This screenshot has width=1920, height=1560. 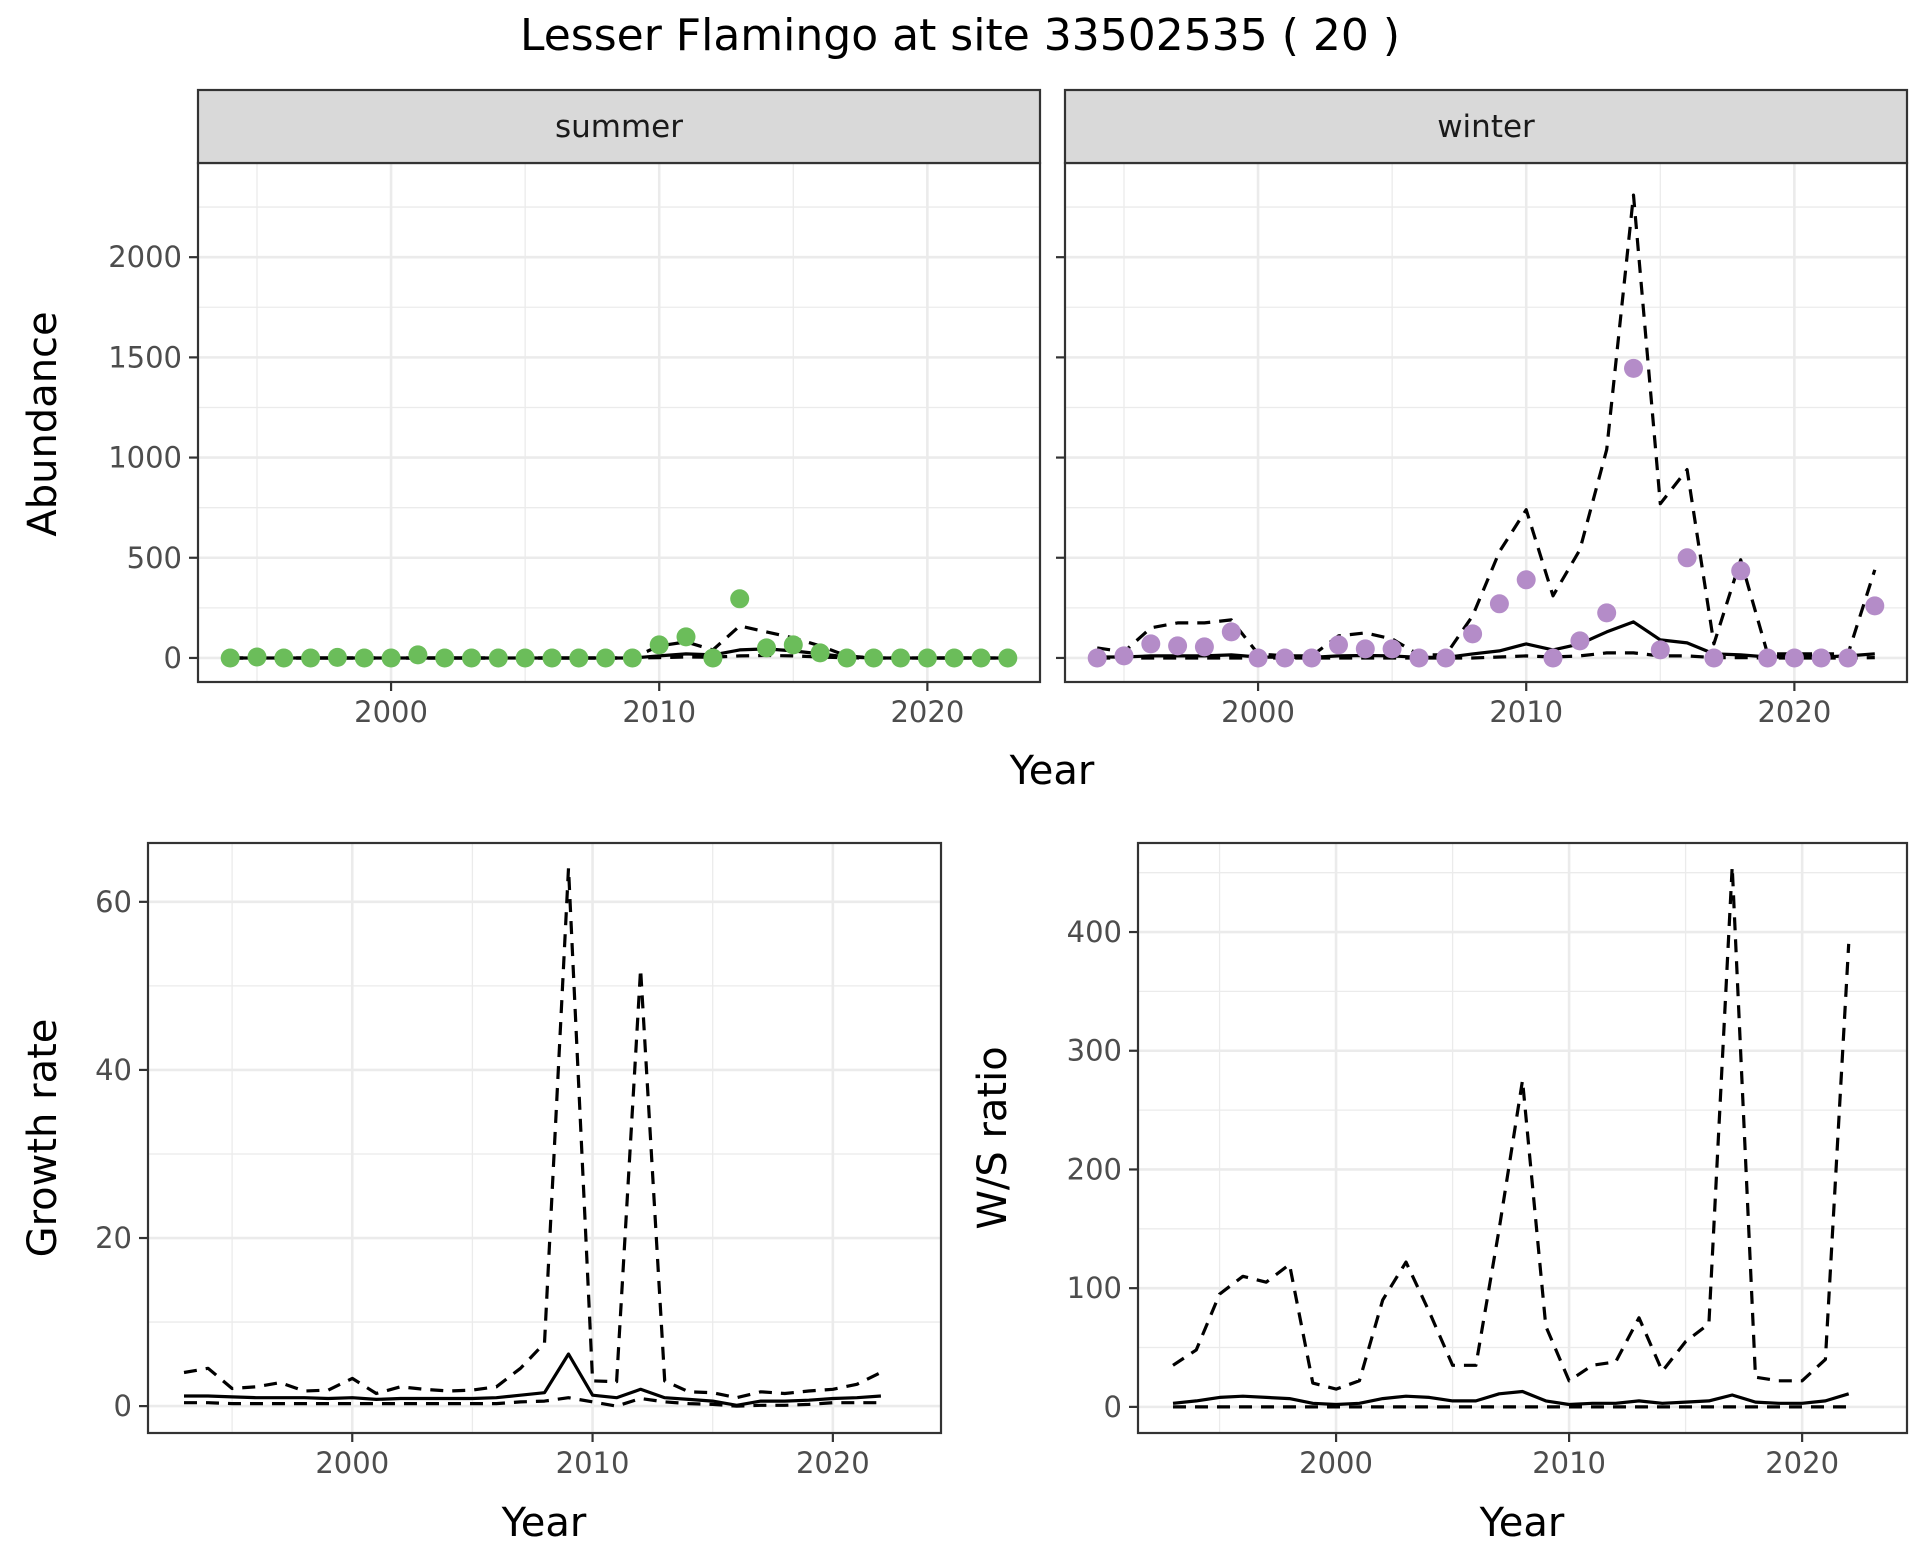 What do you see at coordinates (533, 1379) in the screenshot?
I see `mean-line-growth-rate` at bounding box center [533, 1379].